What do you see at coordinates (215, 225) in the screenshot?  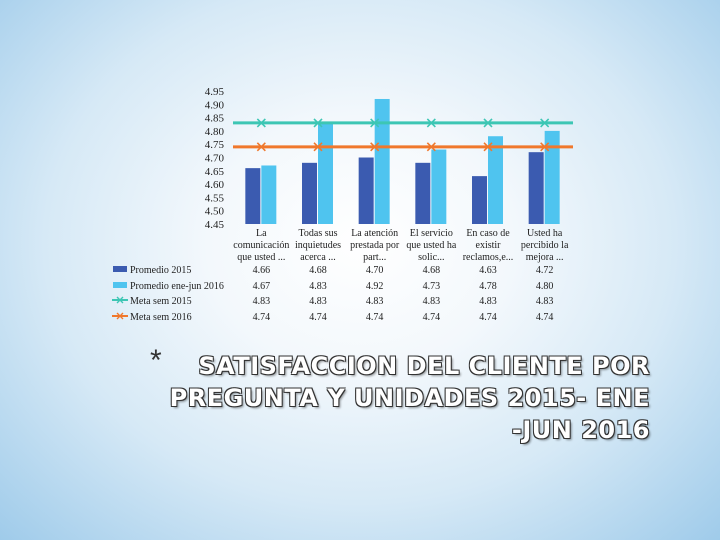 I see `y-tick-label: 4.45` at bounding box center [215, 225].